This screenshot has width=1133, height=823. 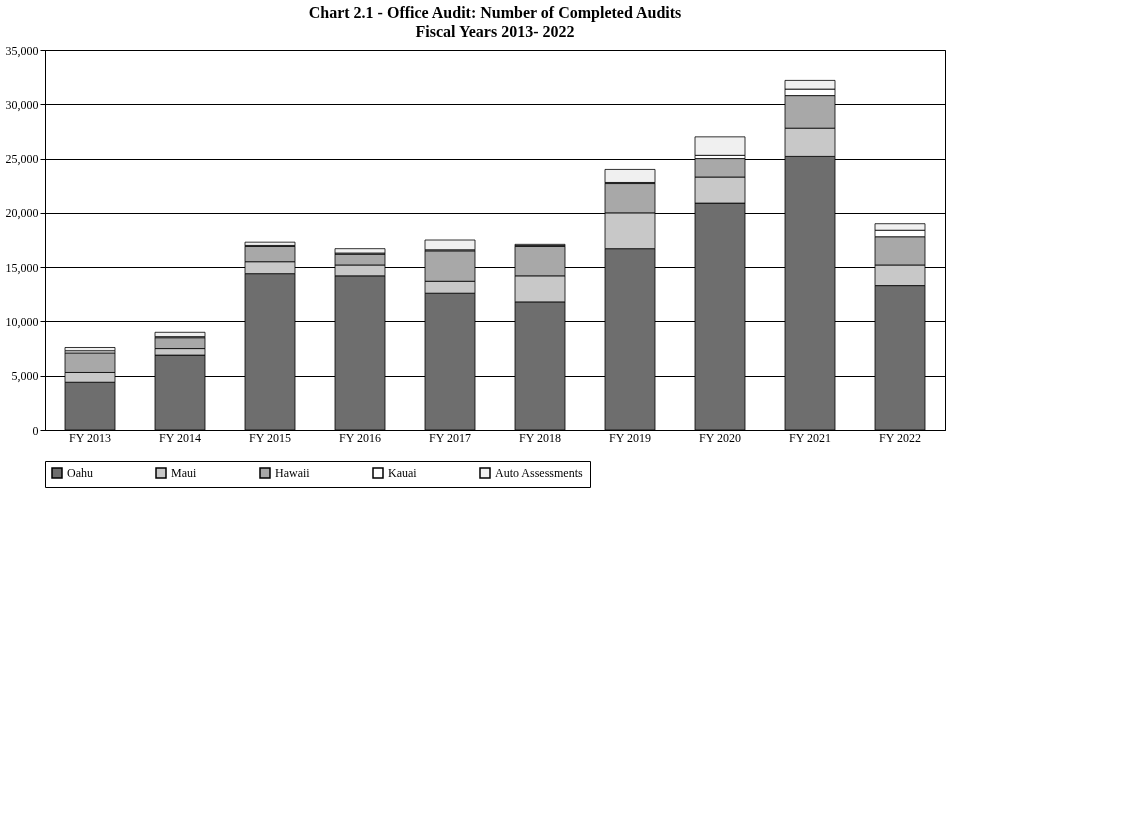 What do you see at coordinates (270, 437) in the screenshot?
I see `x-tick-label: FY 2015` at bounding box center [270, 437].